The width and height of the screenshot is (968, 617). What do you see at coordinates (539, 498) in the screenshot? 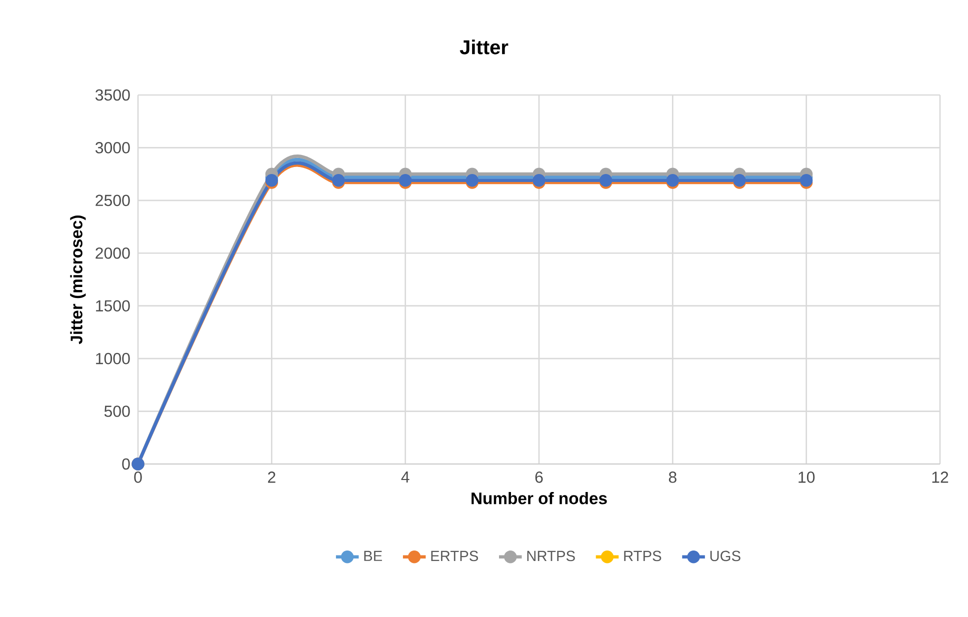
I see `x-axis-title: Number of nodes` at bounding box center [539, 498].